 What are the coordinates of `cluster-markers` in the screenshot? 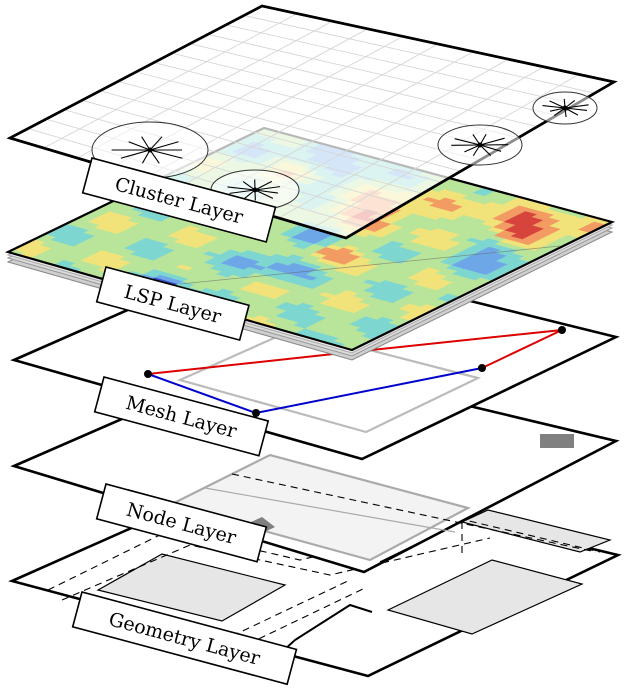 It's located at (344, 151).